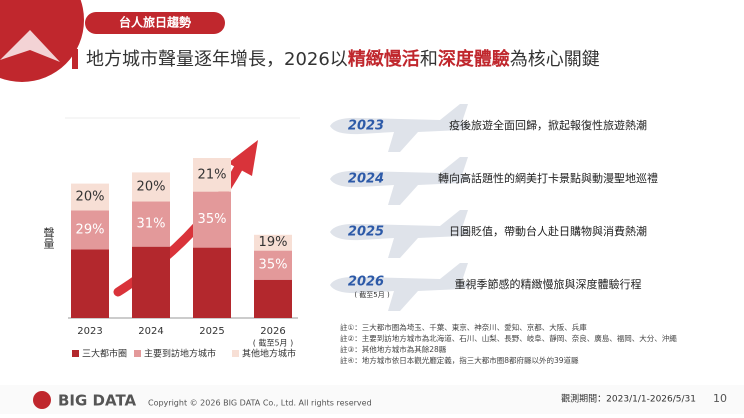 The width and height of the screenshot is (744, 418). What do you see at coordinates (366, 179) in the screenshot?
I see `timeline-year: 2024` at bounding box center [366, 179].